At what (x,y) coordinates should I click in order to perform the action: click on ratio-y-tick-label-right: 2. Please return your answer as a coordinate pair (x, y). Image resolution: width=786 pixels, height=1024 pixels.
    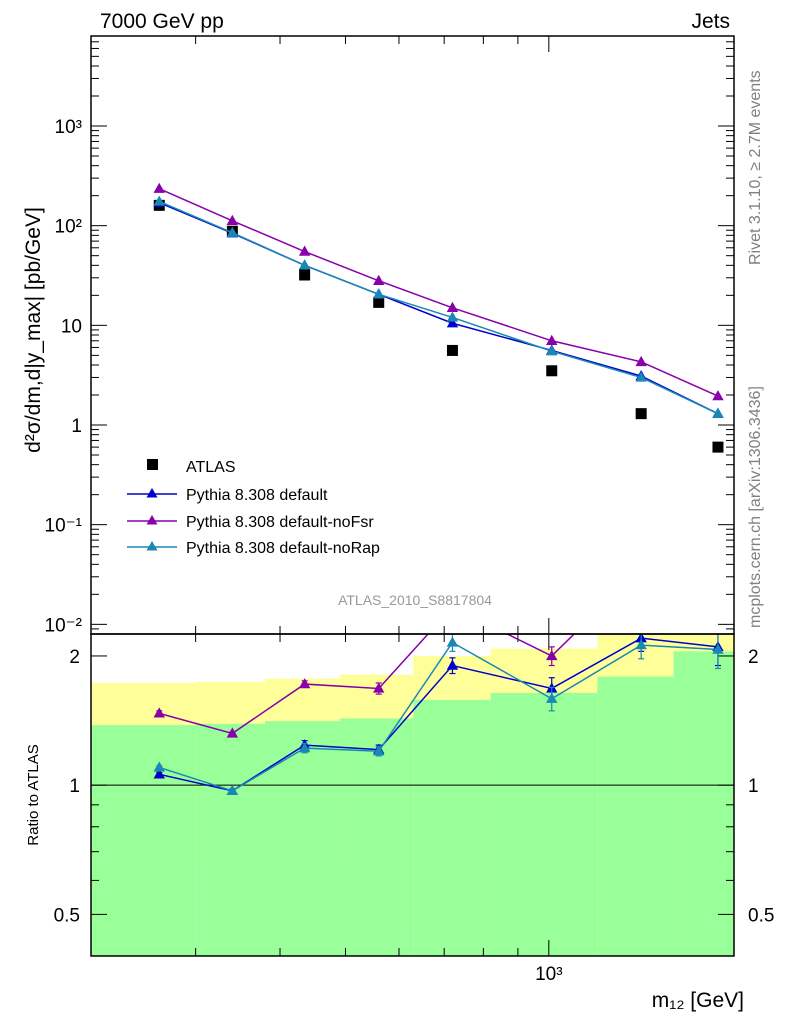
    Looking at the image, I should click on (753, 657).